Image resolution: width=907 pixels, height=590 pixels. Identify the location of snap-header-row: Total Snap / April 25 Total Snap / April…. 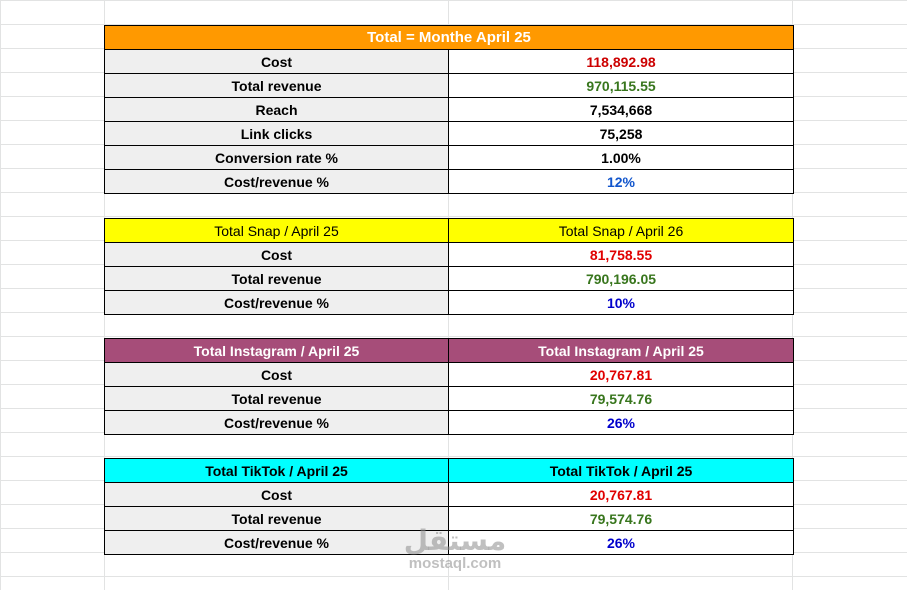
(449, 230).